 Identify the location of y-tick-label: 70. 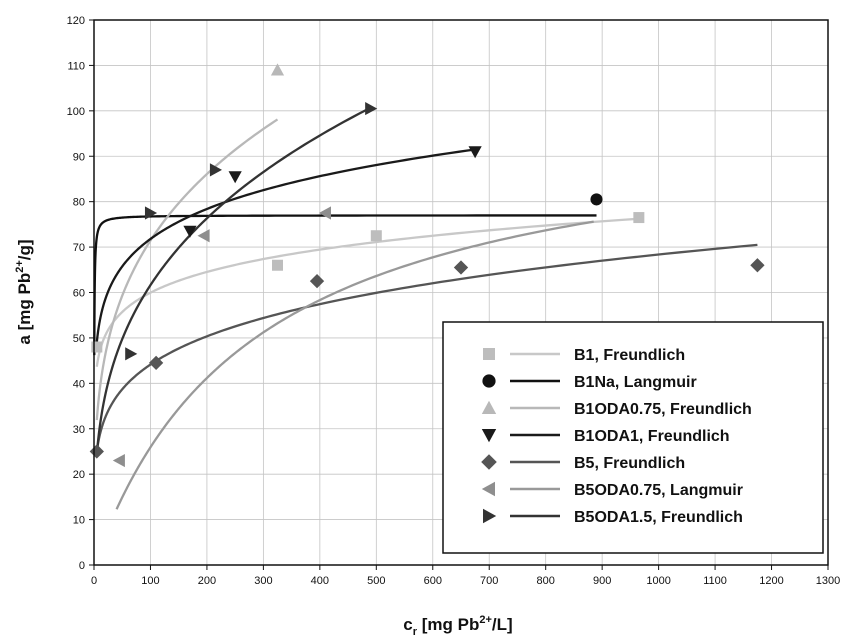
(79, 248).